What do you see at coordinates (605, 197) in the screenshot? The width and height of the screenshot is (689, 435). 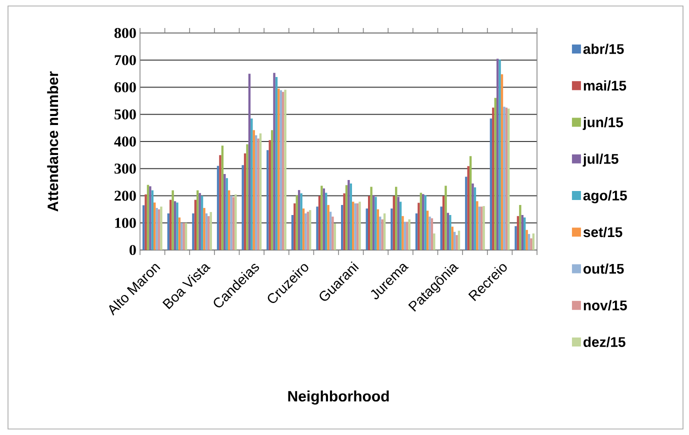 I see `legend-label: ago/15` at bounding box center [605, 197].